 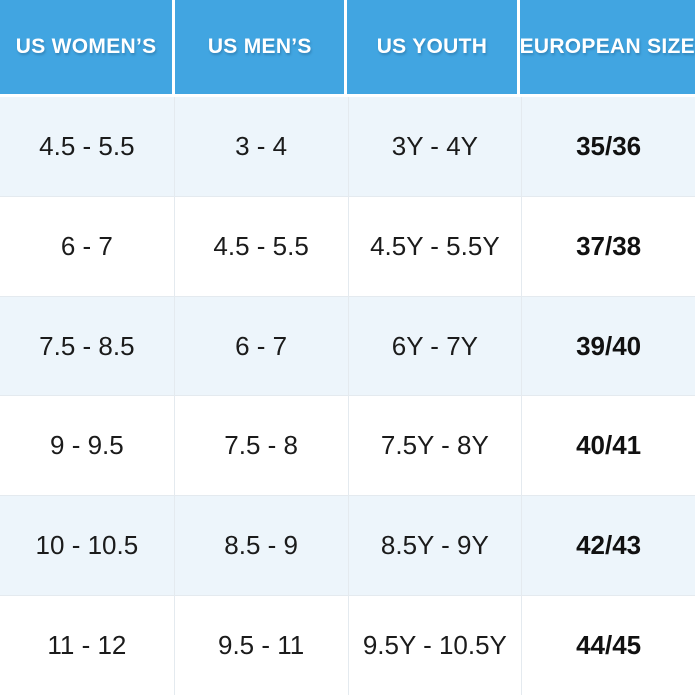 I want to click on table-cell: 3 - 4, so click(x=260, y=146).